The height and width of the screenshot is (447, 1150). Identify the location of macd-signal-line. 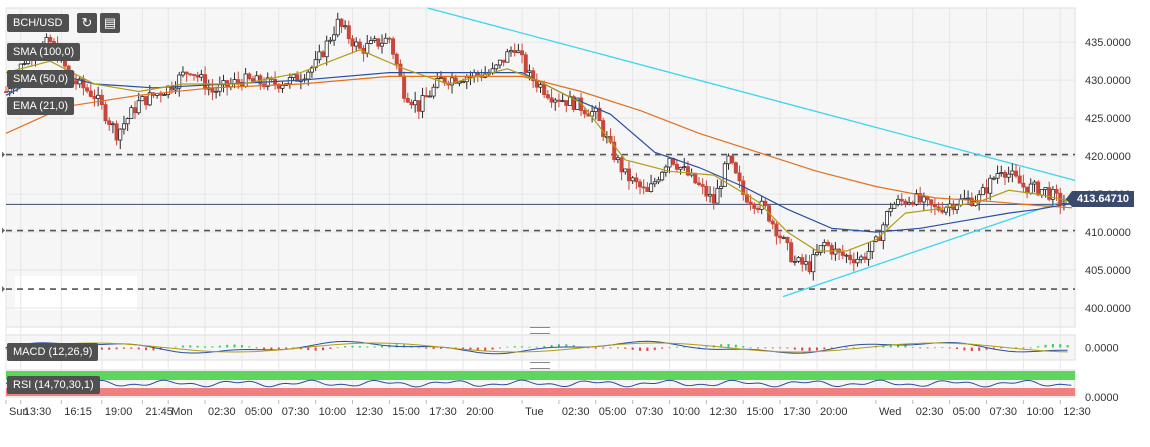
(536, 347).